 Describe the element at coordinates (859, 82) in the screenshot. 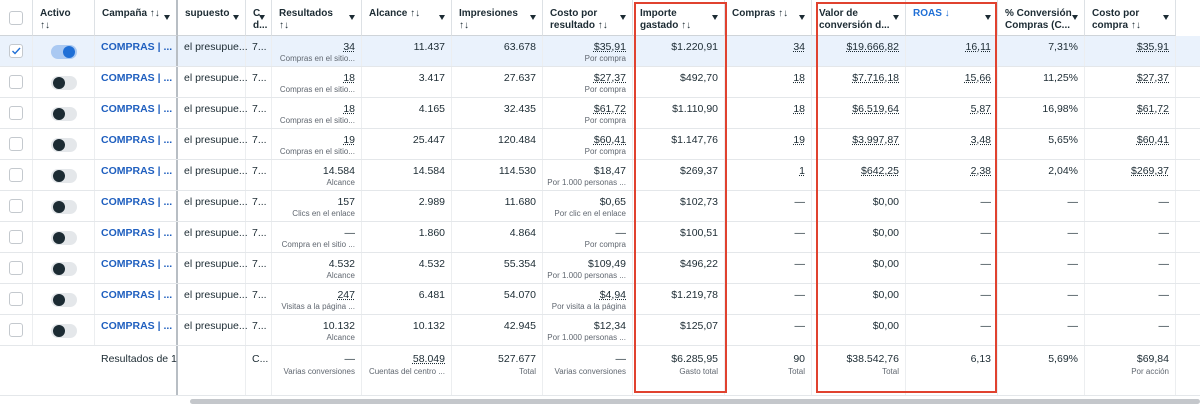

I see `table-cell: $7.716,18` at that location.